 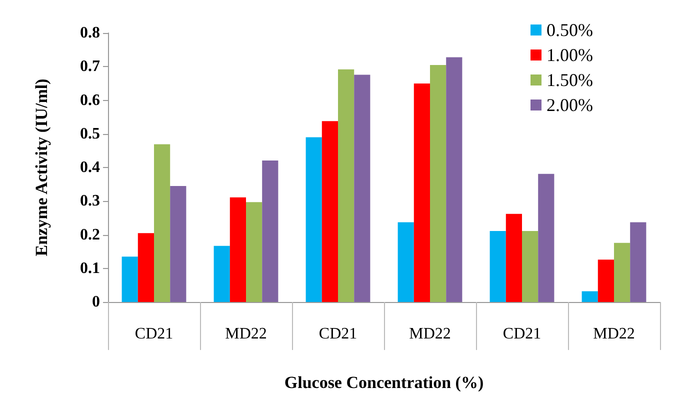 I want to click on y-tick-label: 0.8, so click(x=90, y=33).